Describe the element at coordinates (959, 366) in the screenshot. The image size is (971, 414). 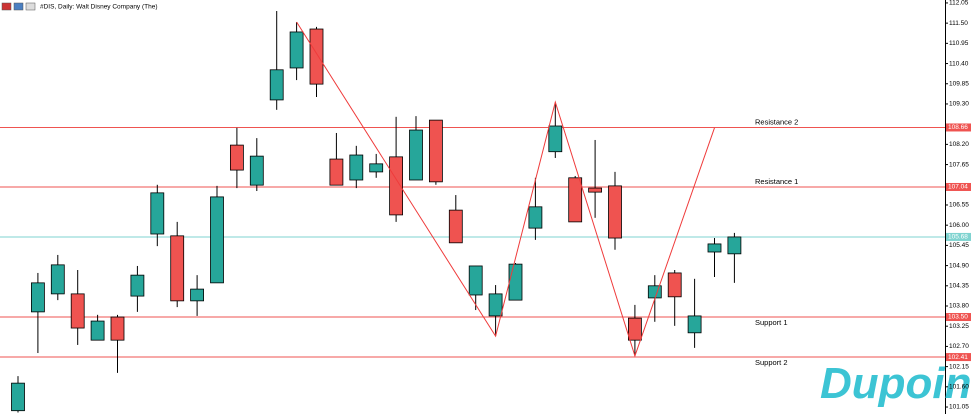
I see `y-tick-label: 102.15` at that location.